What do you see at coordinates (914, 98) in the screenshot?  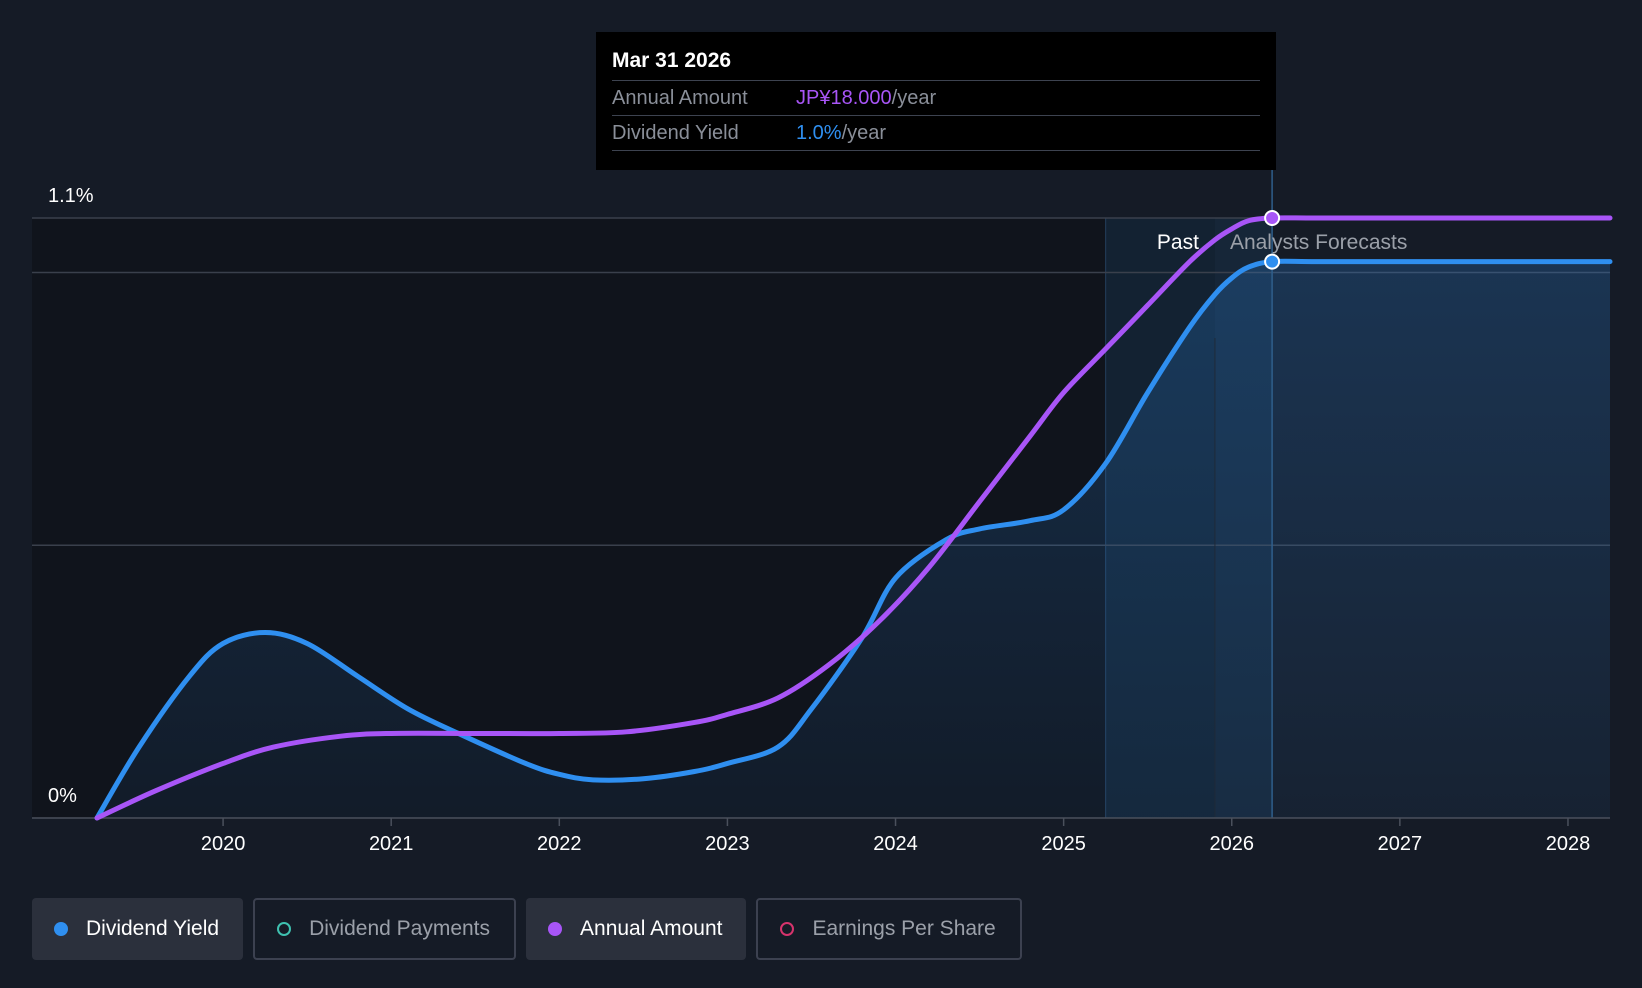 I see `tooltip-annual-unit: /year` at bounding box center [914, 98].